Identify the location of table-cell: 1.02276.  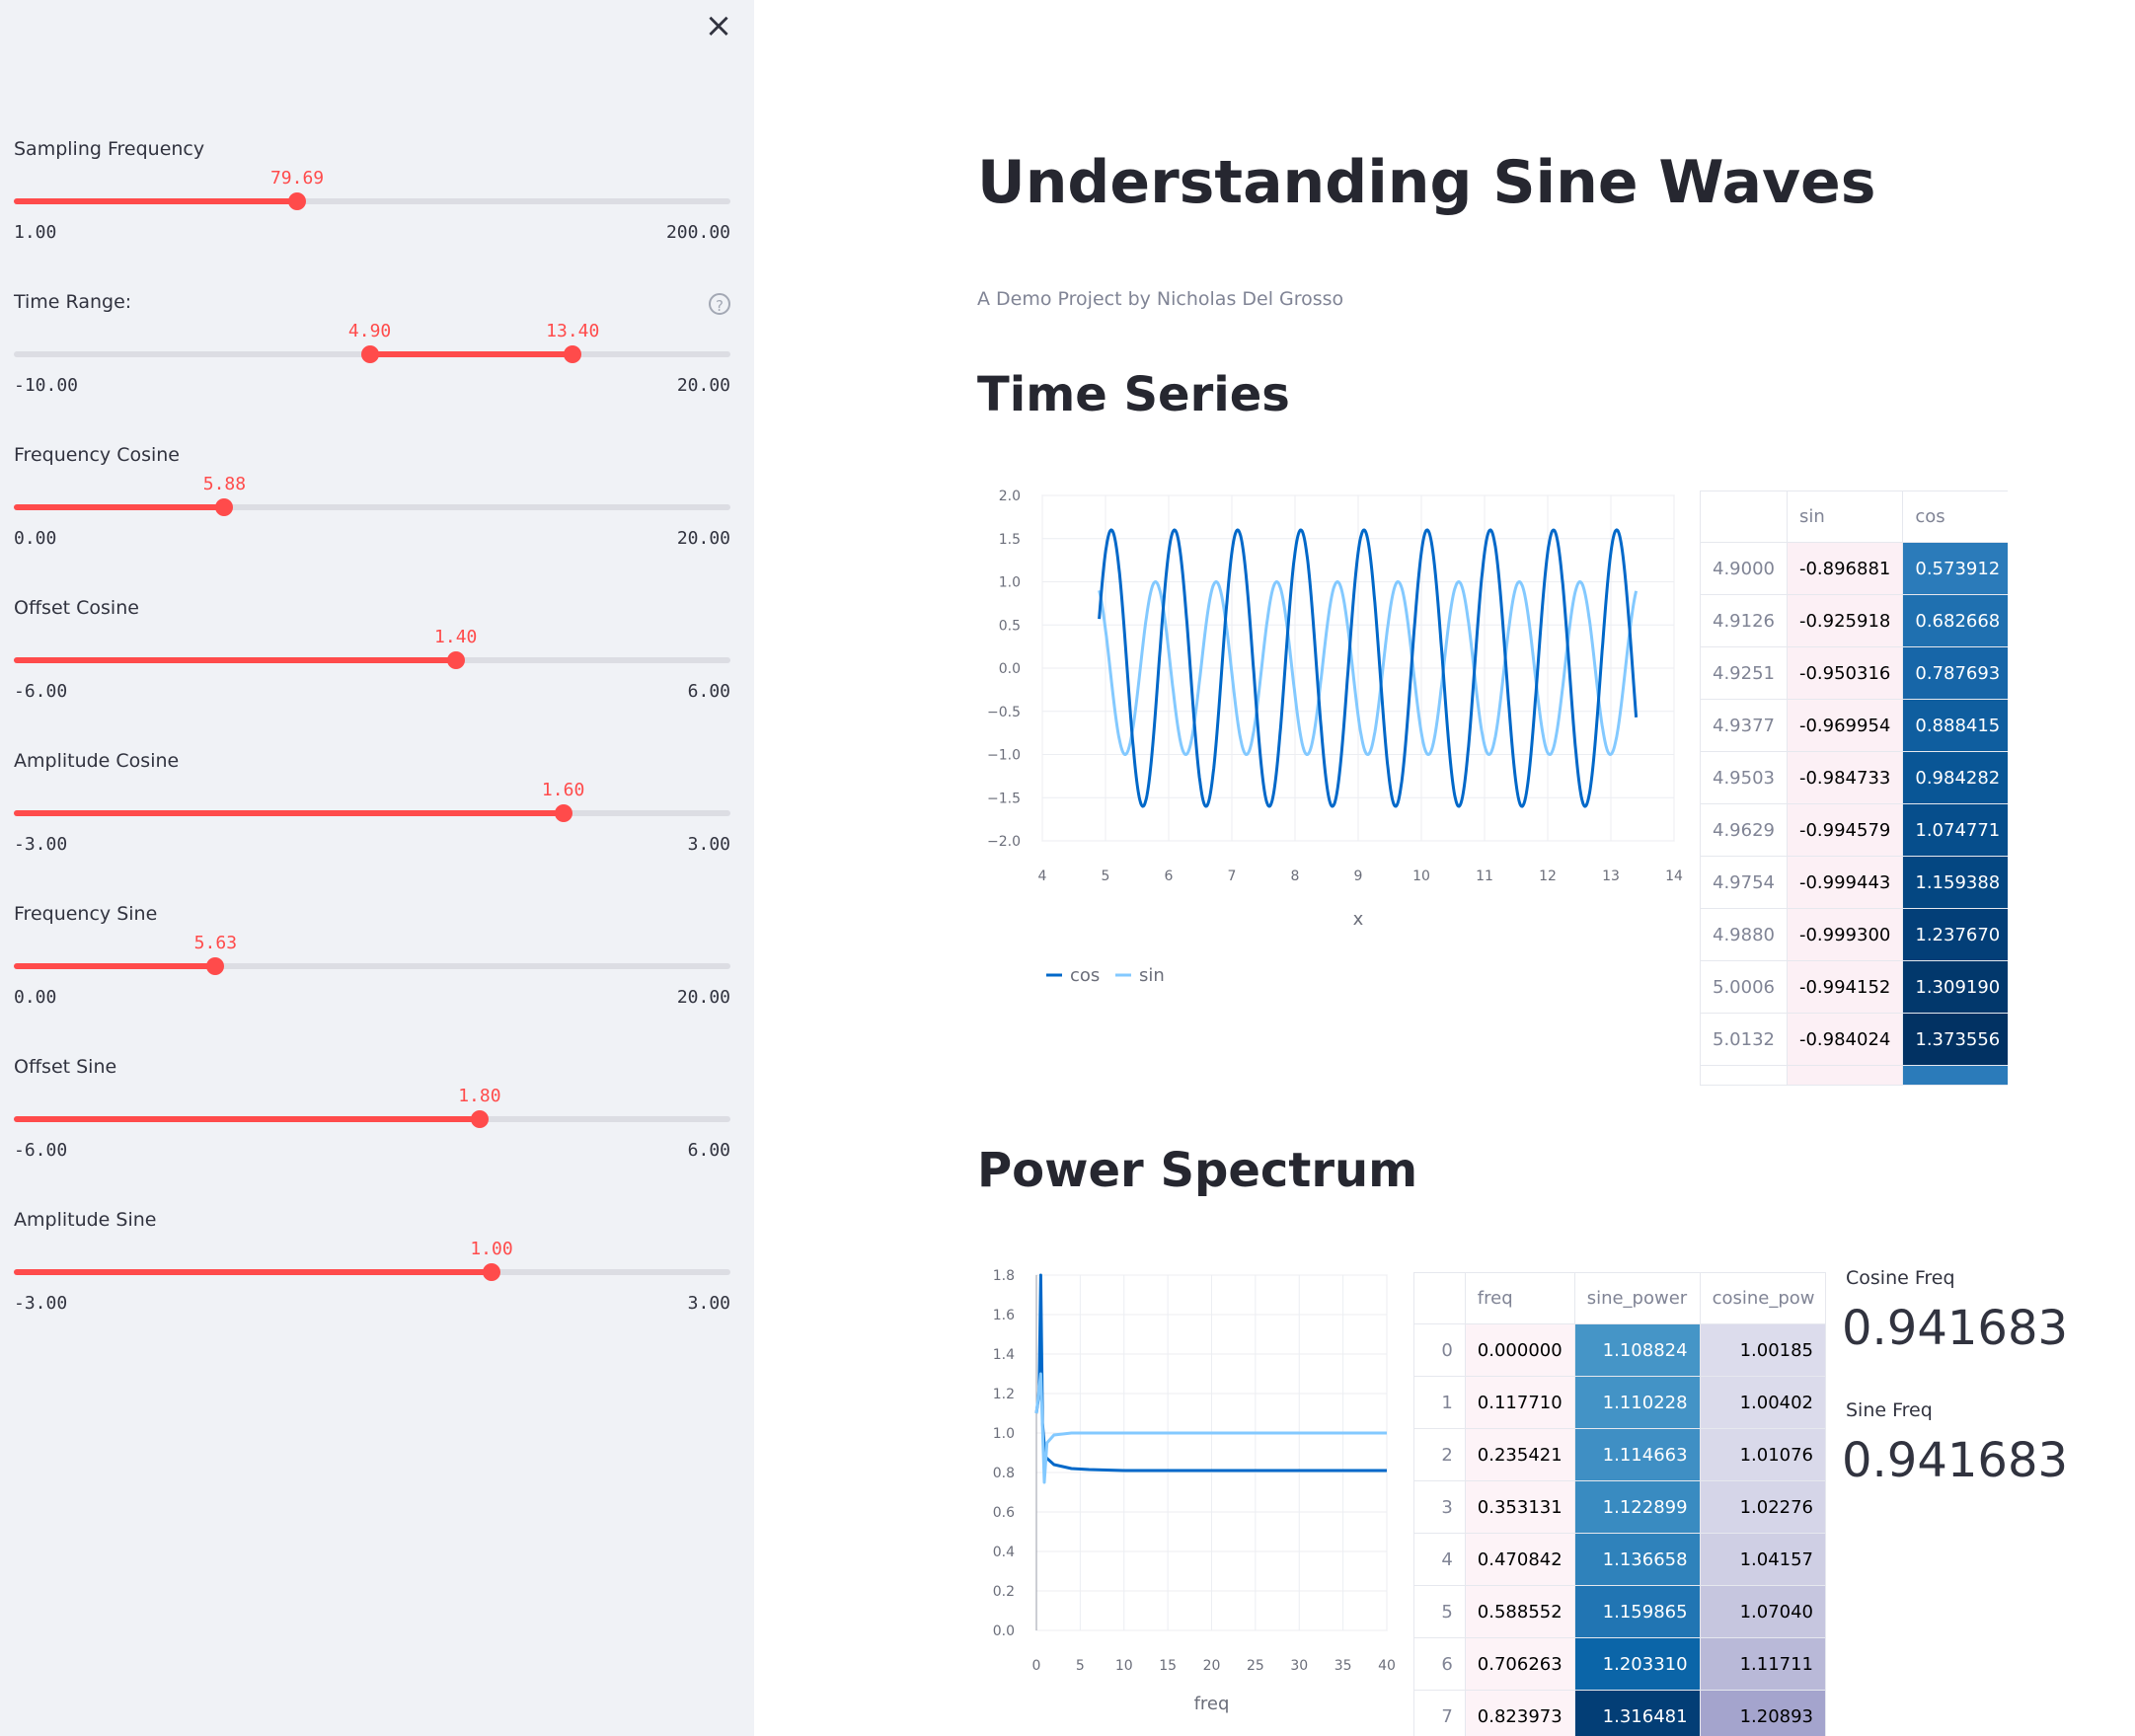
(1762, 1507).